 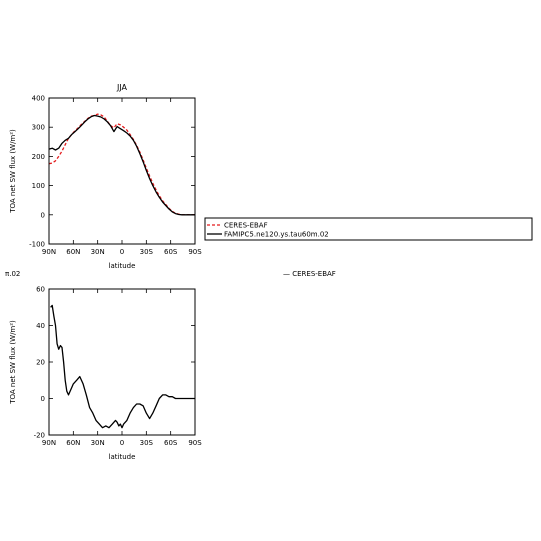 What do you see at coordinates (12, 274) in the screenshot?
I see `fragment-label: π.02` at bounding box center [12, 274].